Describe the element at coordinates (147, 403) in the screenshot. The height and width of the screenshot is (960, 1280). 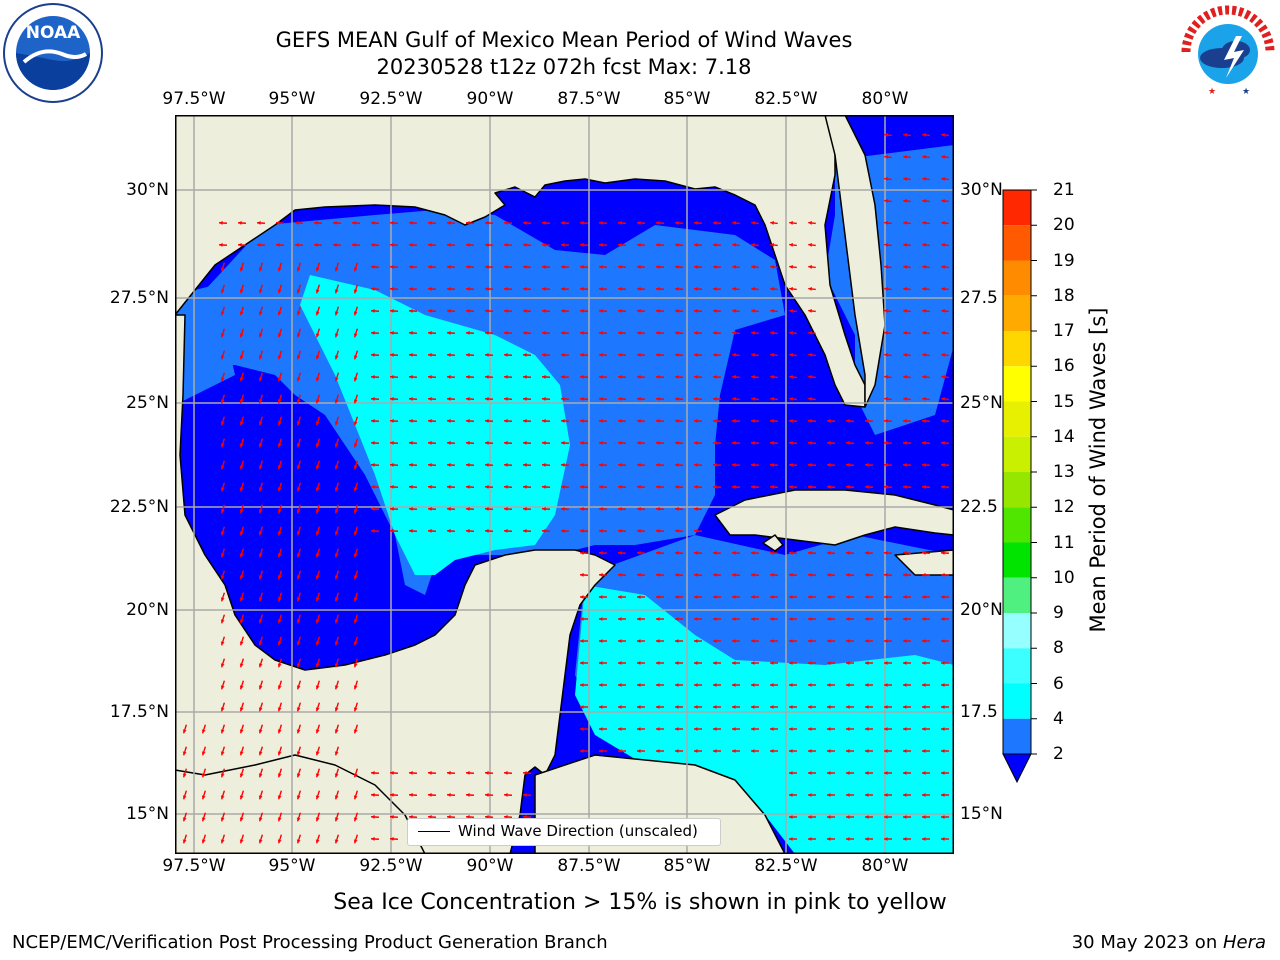
I see `lat-label-left: 25°N` at that location.